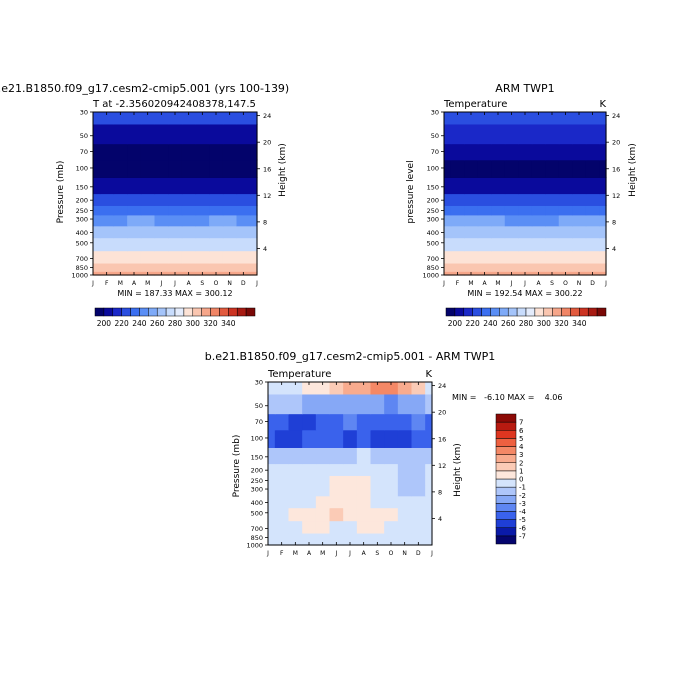  Describe the element at coordinates (257, 490) in the screenshot. I see `y-tick-label: 300` at that location.